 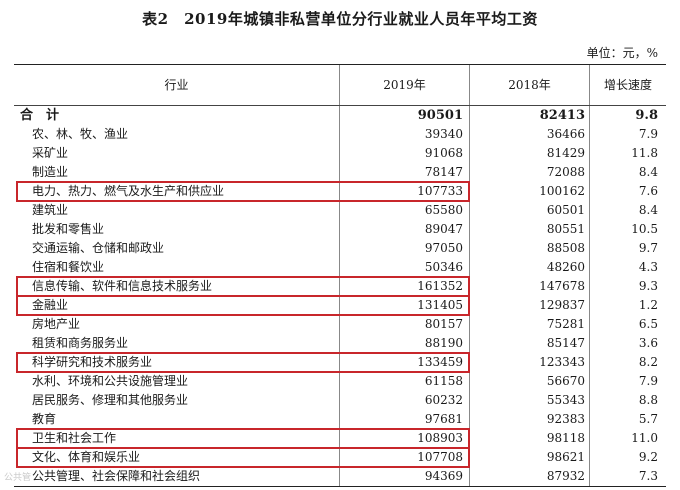 What do you see at coordinates (648, 419) in the screenshot?
I see `cell-growth: 5.7` at bounding box center [648, 419].